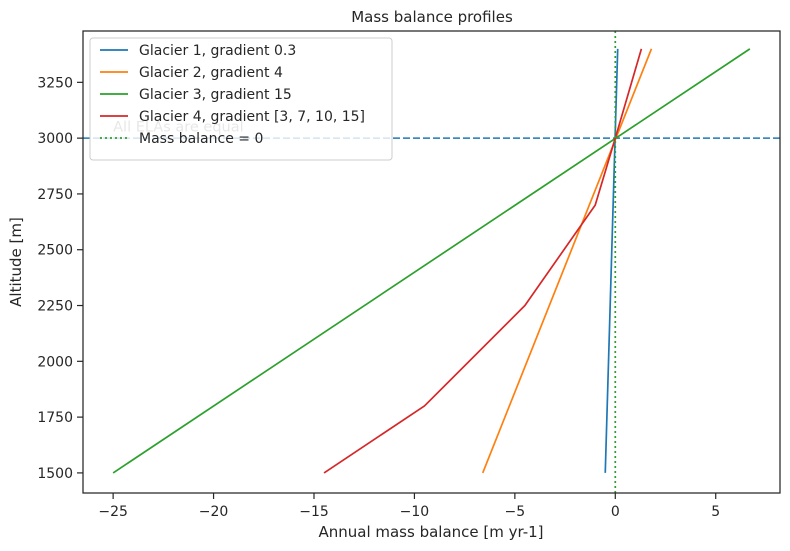 Image resolution: width=790 pixels, height=551 pixels. Describe the element at coordinates (415, 512) in the screenshot. I see `x-tick-label: −10` at that location.